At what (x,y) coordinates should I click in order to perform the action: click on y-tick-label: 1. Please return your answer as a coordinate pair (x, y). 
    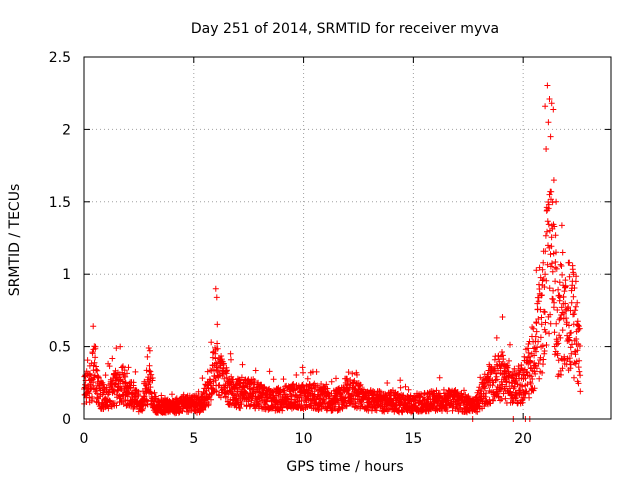
    Looking at the image, I should click on (66, 275).